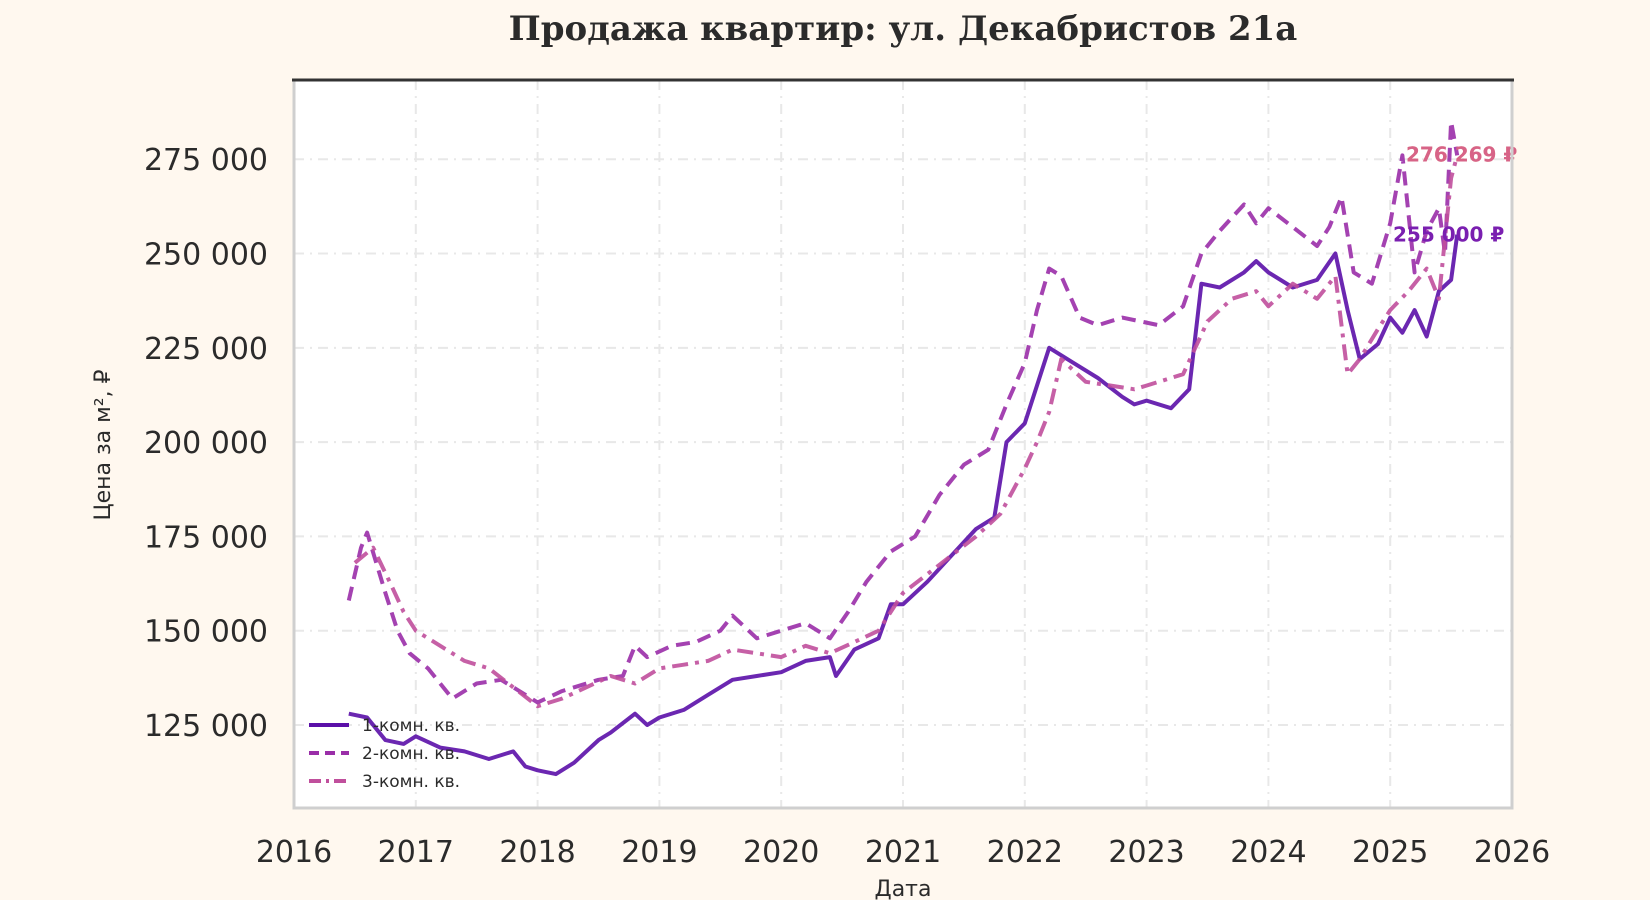 The height and width of the screenshot is (900, 1650). I want to click on legend-label: 3-комн. кв., so click(411, 782).